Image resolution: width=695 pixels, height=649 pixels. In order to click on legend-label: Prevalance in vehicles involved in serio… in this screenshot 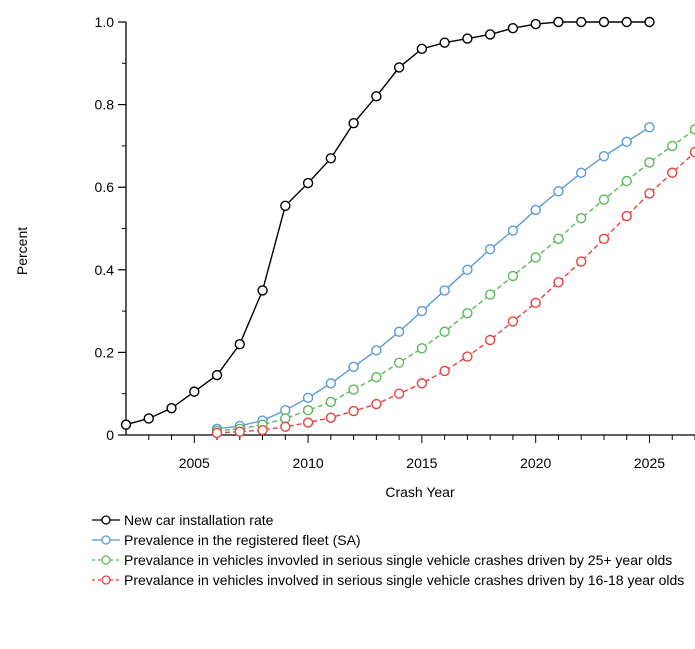, I will do `click(404, 580)`.